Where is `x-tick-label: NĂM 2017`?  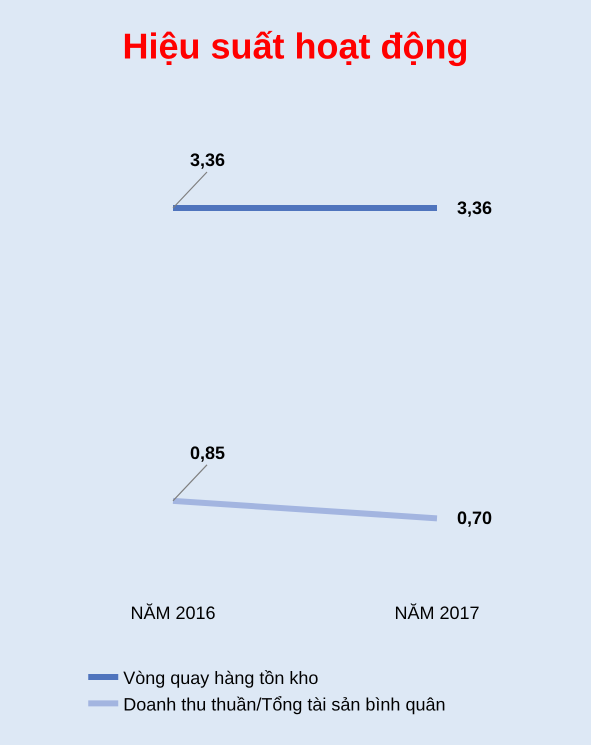
x-tick-label: NĂM 2017 is located at coordinates (437, 613).